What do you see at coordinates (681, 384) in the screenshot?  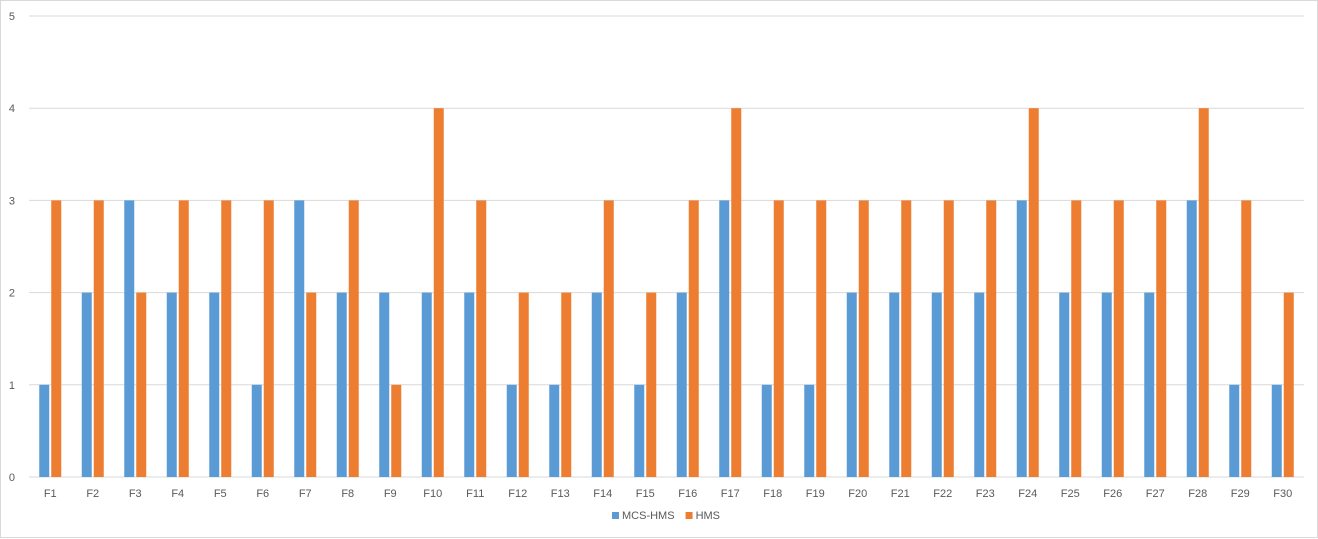 I see `bar-mcs-hms-f16` at bounding box center [681, 384].